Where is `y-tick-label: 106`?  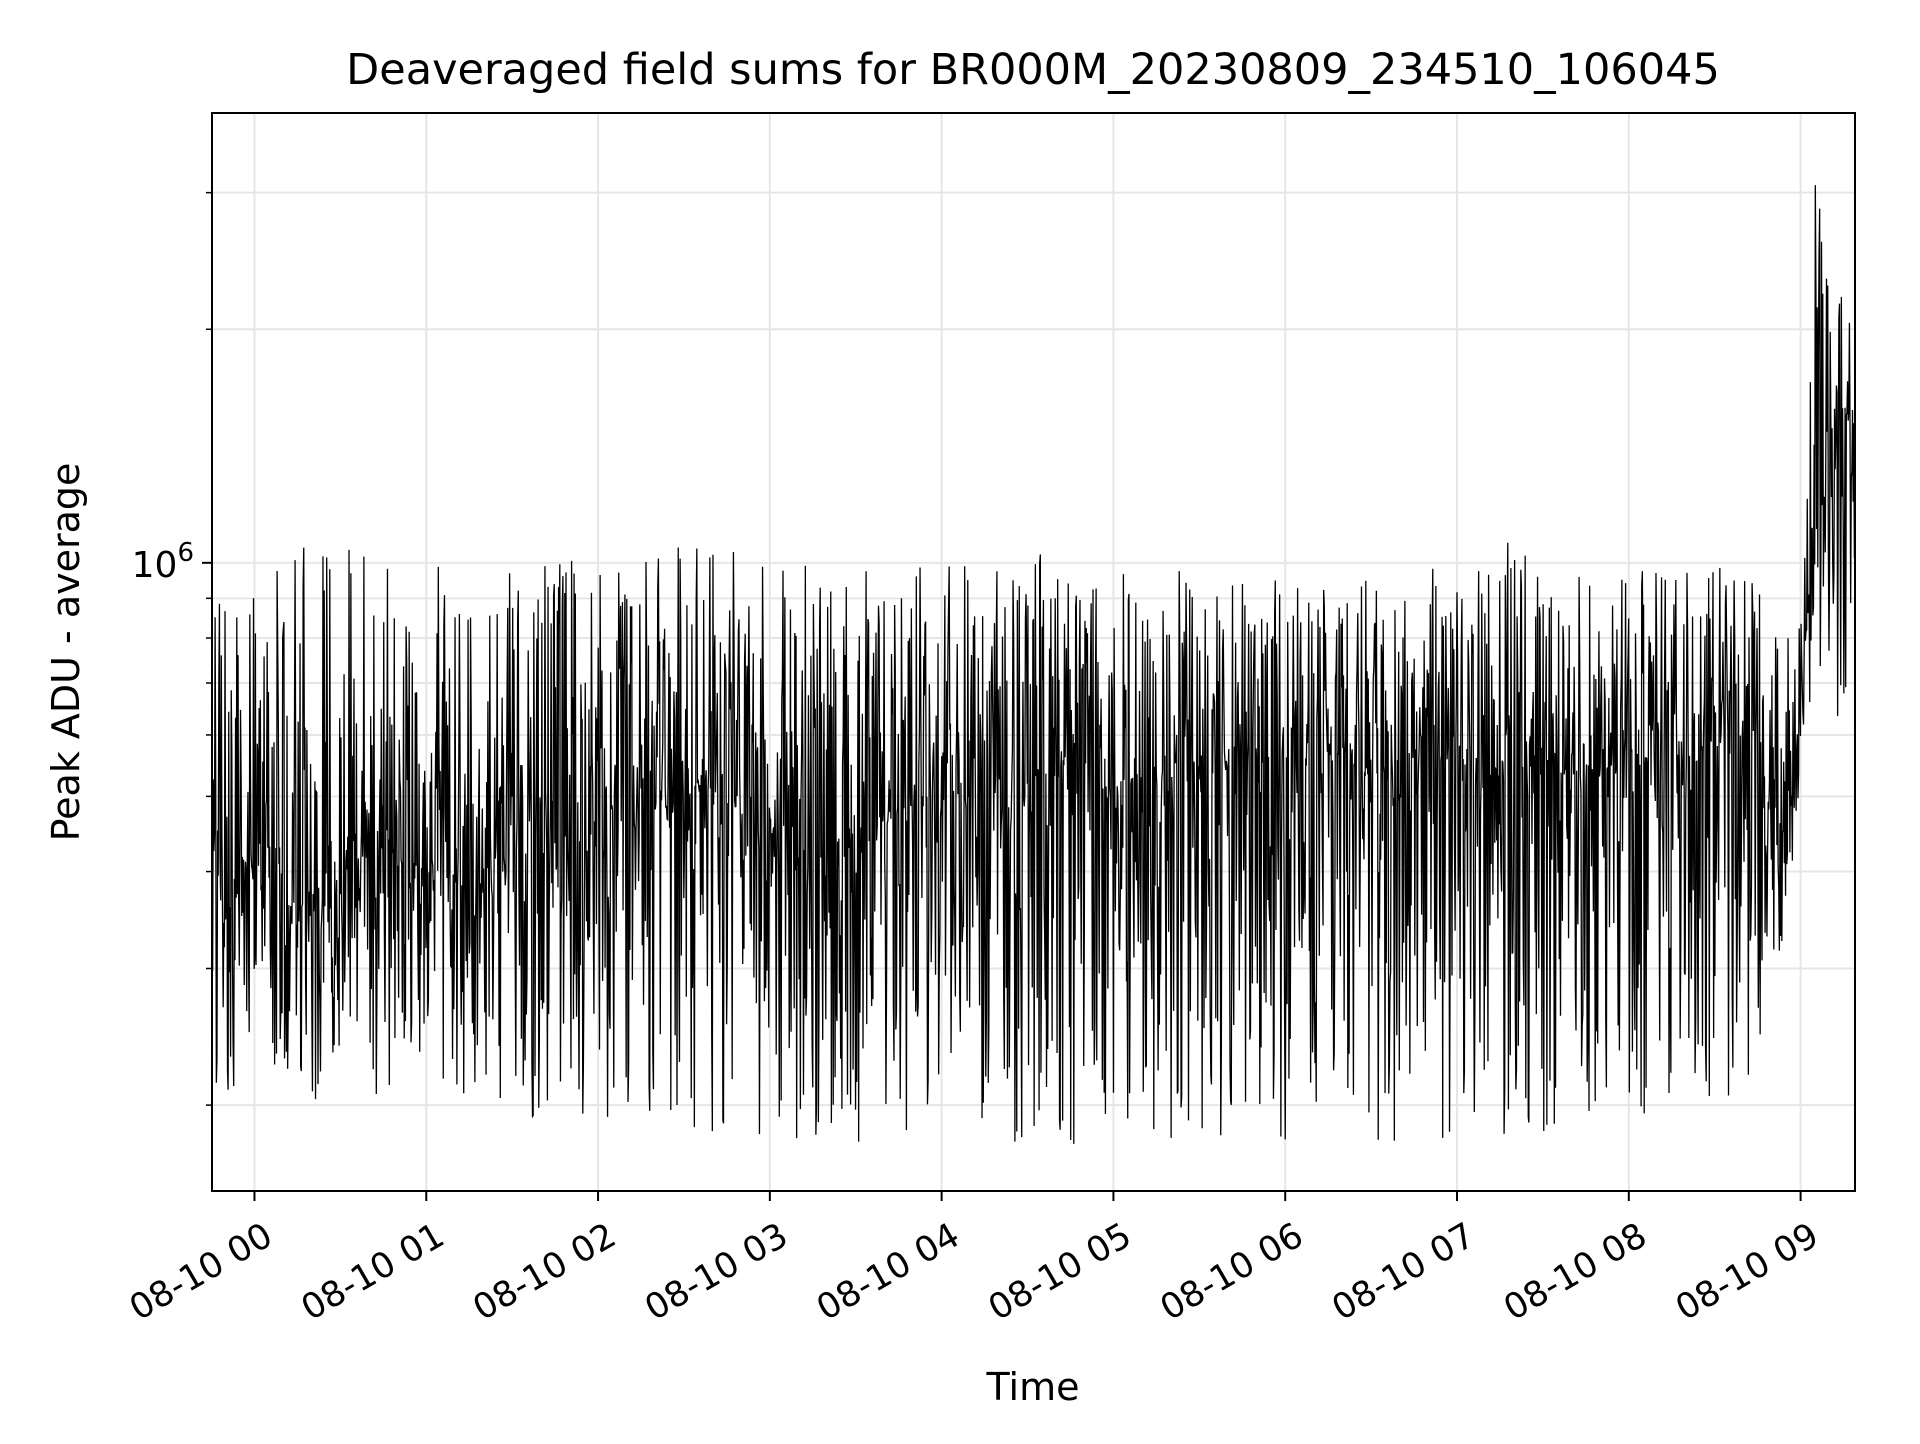 y-tick-label: 106 is located at coordinates (163, 562).